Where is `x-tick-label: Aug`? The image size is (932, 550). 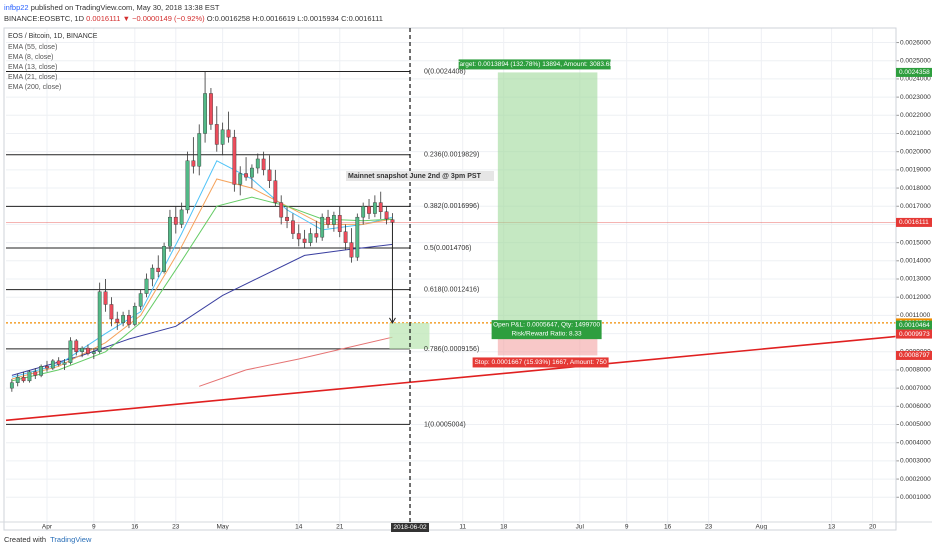
x-tick-label: Aug is located at coordinates (762, 527).